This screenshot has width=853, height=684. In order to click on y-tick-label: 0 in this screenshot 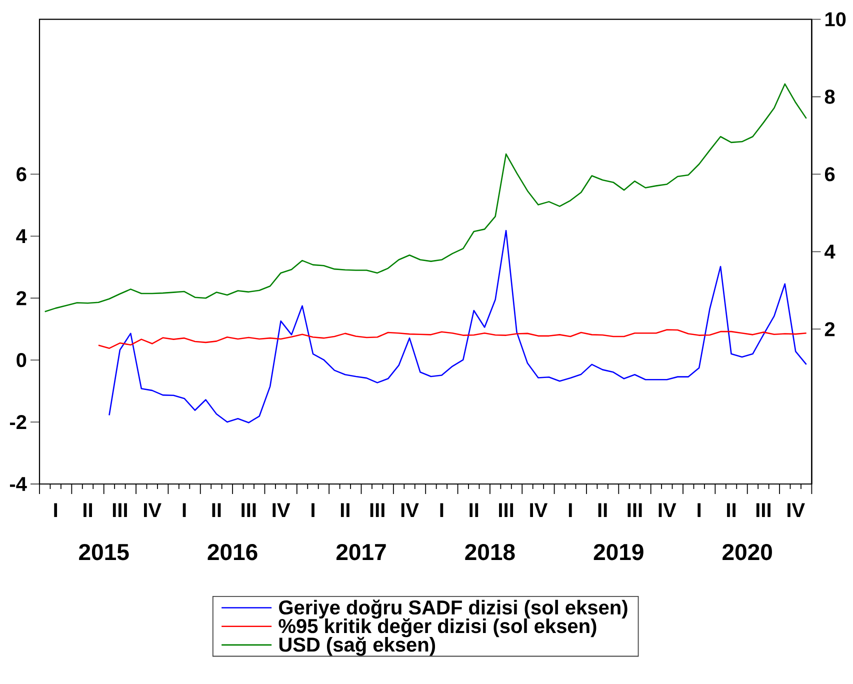, I will do `click(21, 360)`.